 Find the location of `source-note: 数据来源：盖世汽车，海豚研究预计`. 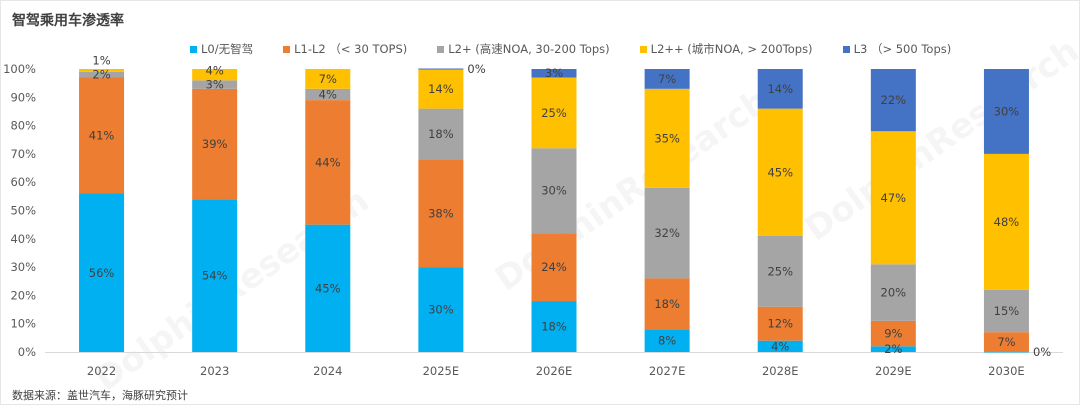

source-note: 数据来源：盖世汽车，海豚研究预计 is located at coordinates (100, 395).